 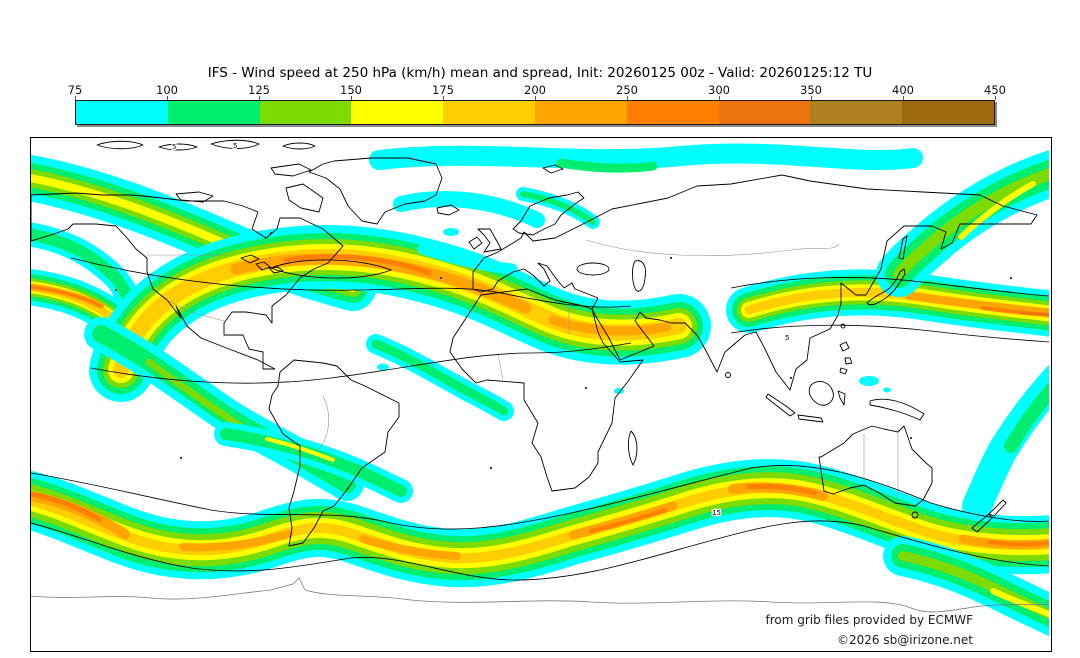 What do you see at coordinates (540, 595) in the screenshot?
I see `antarctica-coastline` at bounding box center [540, 595].